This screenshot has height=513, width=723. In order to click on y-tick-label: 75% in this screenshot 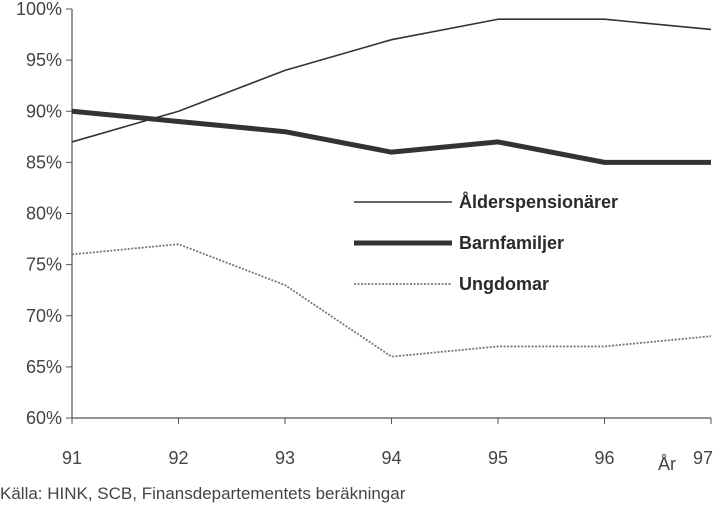, I will do `click(44, 265)`.